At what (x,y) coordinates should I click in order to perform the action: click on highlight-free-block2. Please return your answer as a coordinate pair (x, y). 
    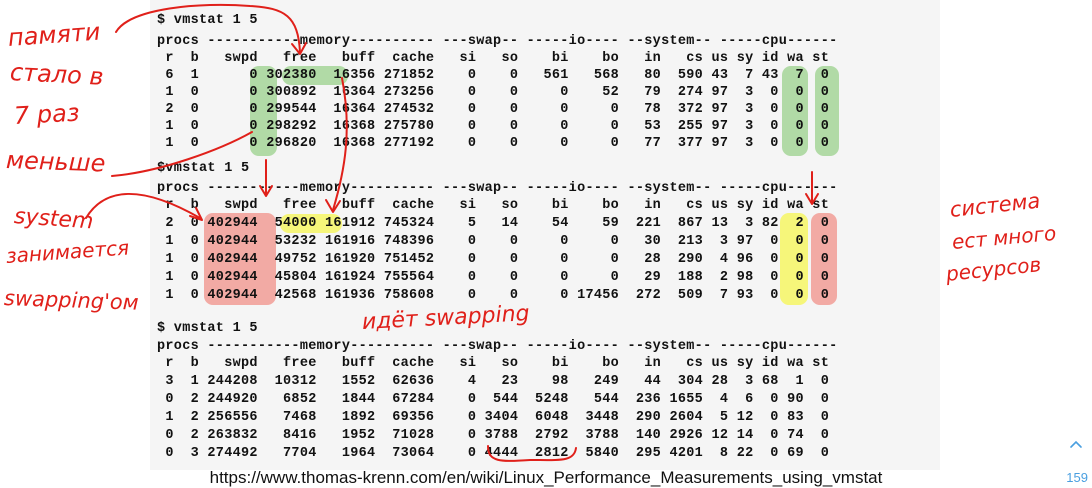
    Looking at the image, I should click on (311, 223).